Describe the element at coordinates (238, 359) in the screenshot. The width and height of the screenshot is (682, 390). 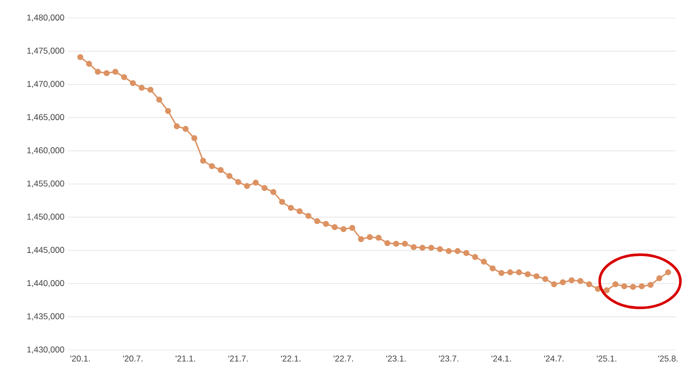
I see `x-tick-label: '21.7.` at that location.